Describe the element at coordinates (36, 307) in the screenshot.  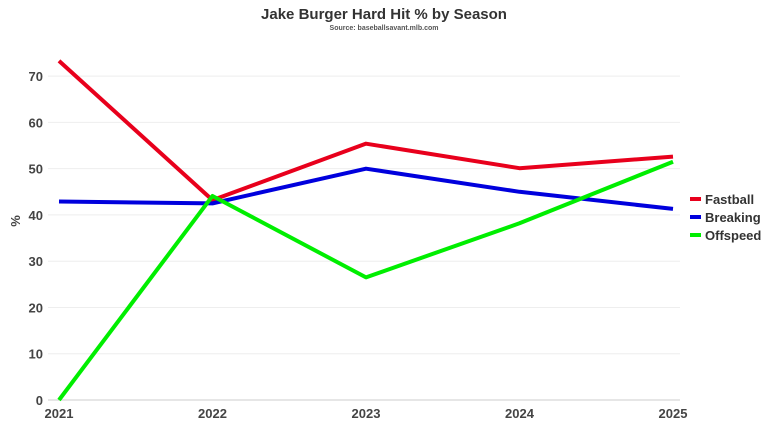
I see `y-tick-label: 20` at that location.